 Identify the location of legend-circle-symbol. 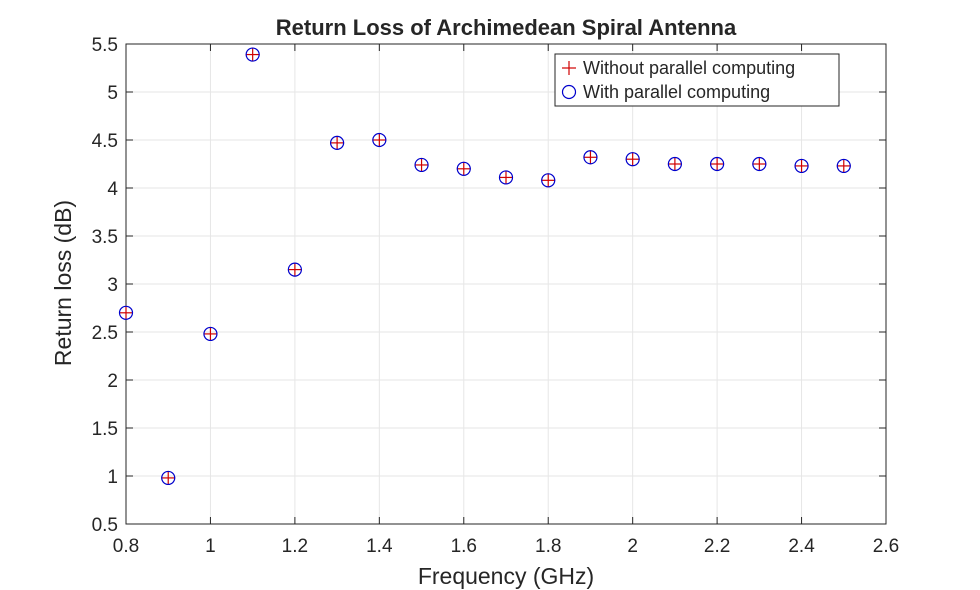
(569, 92).